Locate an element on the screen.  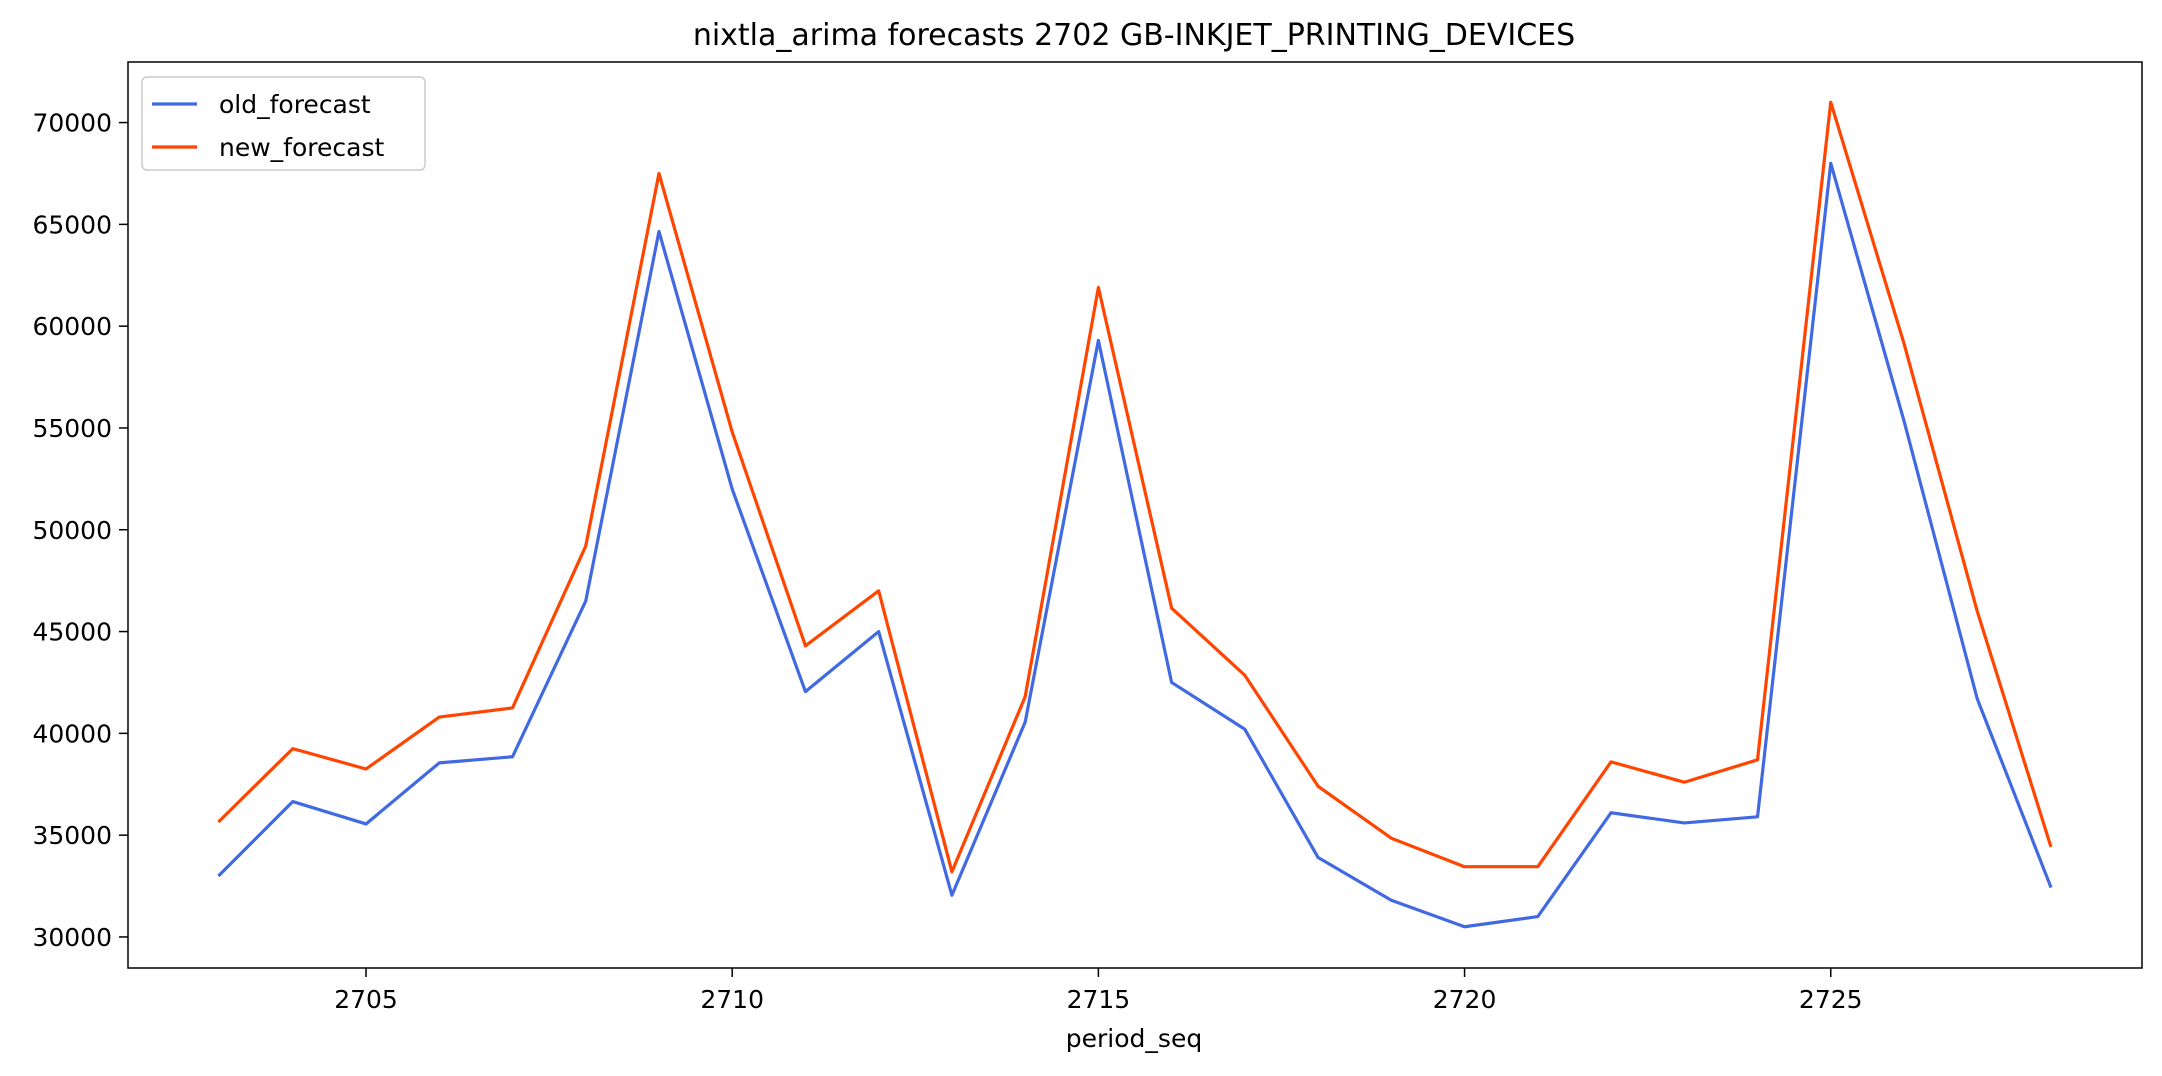
x-axis-label: period_seq is located at coordinates (1134, 1038).